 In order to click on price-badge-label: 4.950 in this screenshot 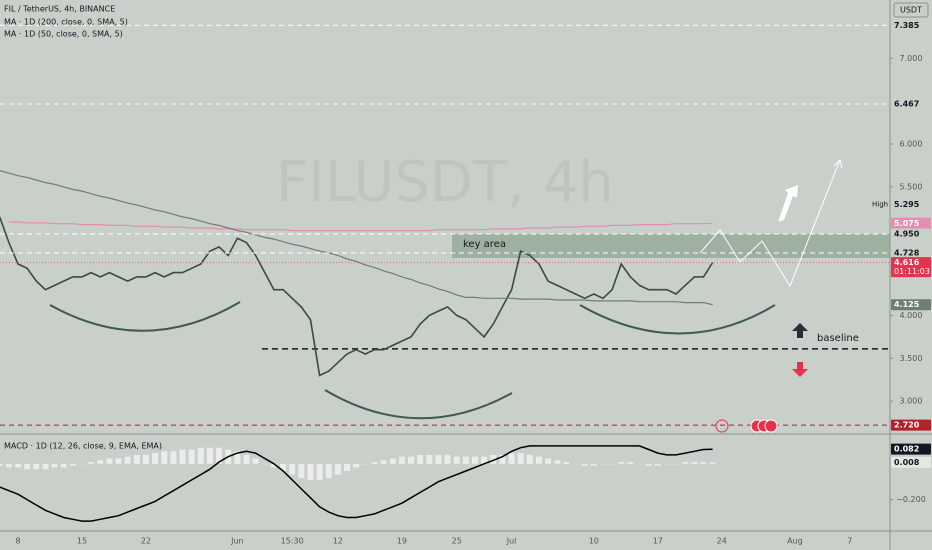, I will do `click(907, 234)`.